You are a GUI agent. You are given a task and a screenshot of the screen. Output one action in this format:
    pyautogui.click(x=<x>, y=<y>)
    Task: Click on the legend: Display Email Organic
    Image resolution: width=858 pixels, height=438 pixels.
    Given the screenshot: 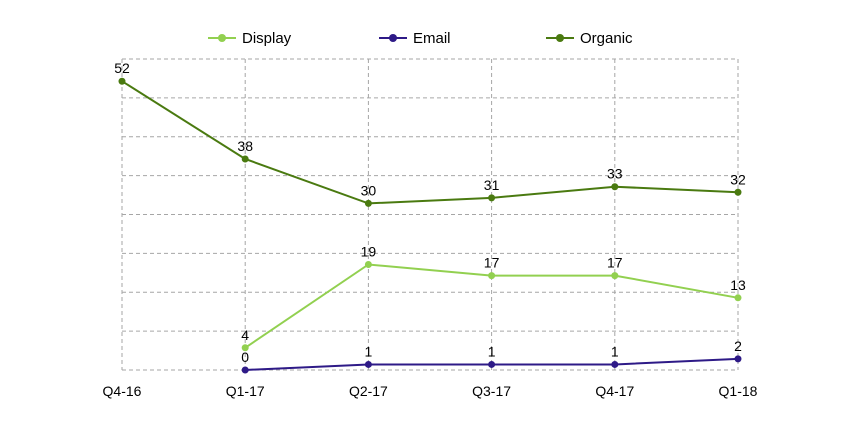 What is the action you would take?
    pyautogui.click(x=420, y=38)
    